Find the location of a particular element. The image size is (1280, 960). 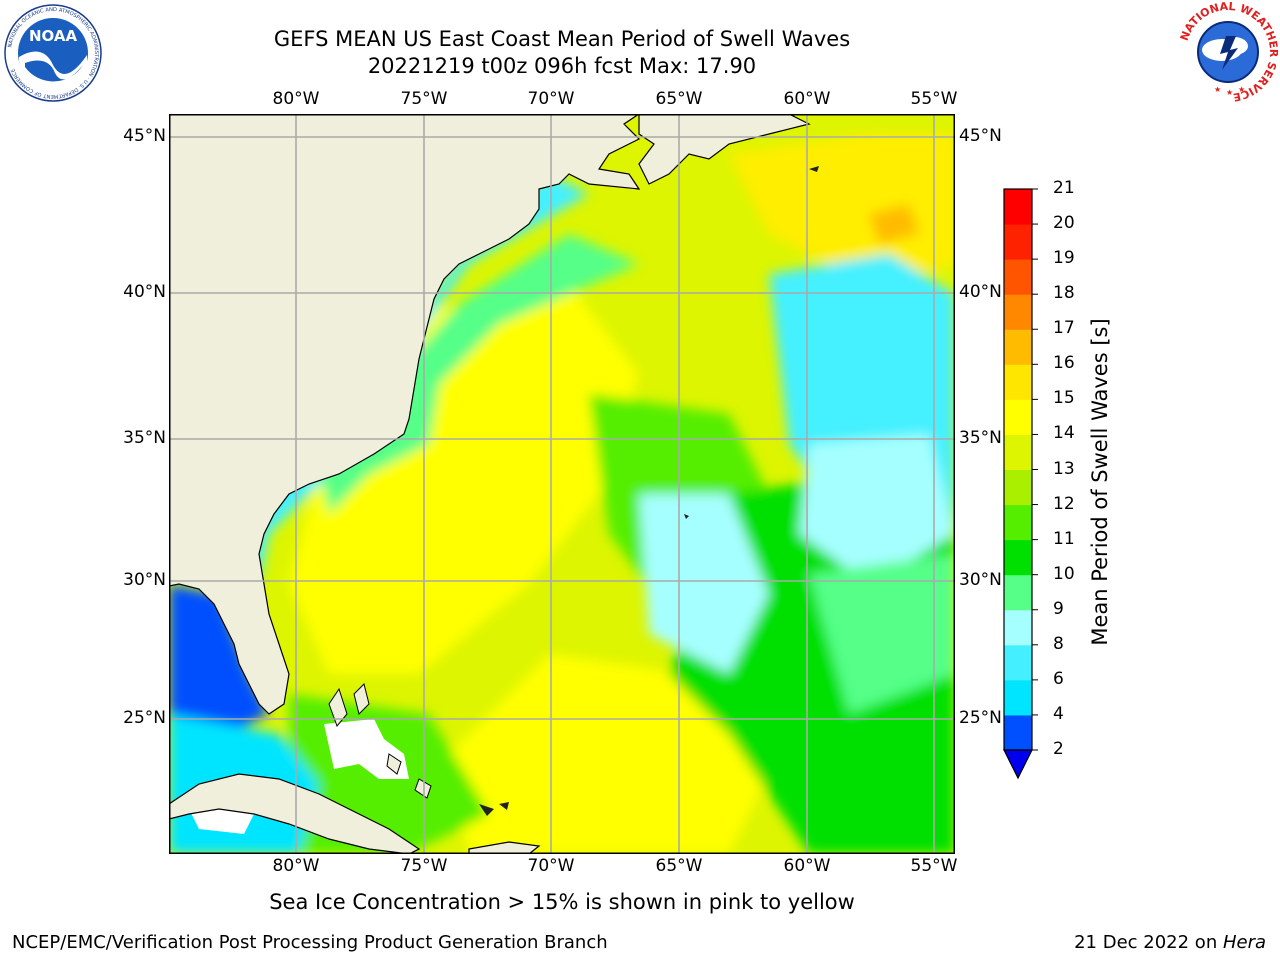

colorbar-tick-label: 15 is located at coordinates (1064, 398).